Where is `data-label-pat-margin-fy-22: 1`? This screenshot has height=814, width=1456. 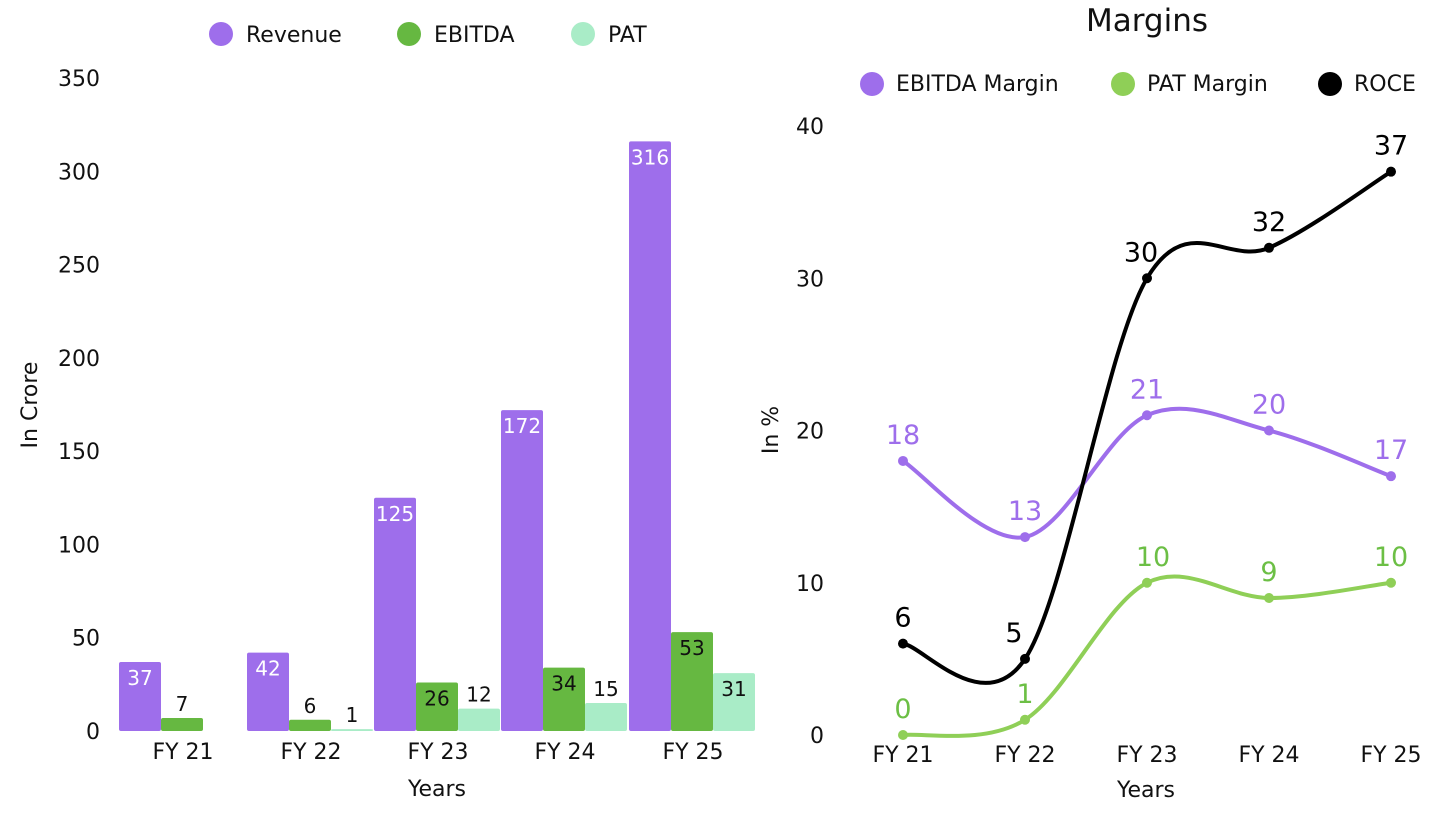 data-label-pat-margin-fy-22: 1 is located at coordinates (1024, 694).